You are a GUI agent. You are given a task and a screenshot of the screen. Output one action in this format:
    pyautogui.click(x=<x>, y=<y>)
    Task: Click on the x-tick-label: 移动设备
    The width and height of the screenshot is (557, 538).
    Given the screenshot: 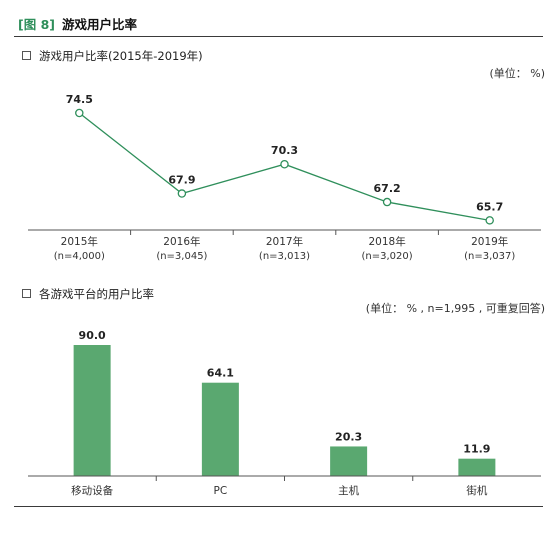 What is the action you would take?
    pyautogui.click(x=92, y=490)
    